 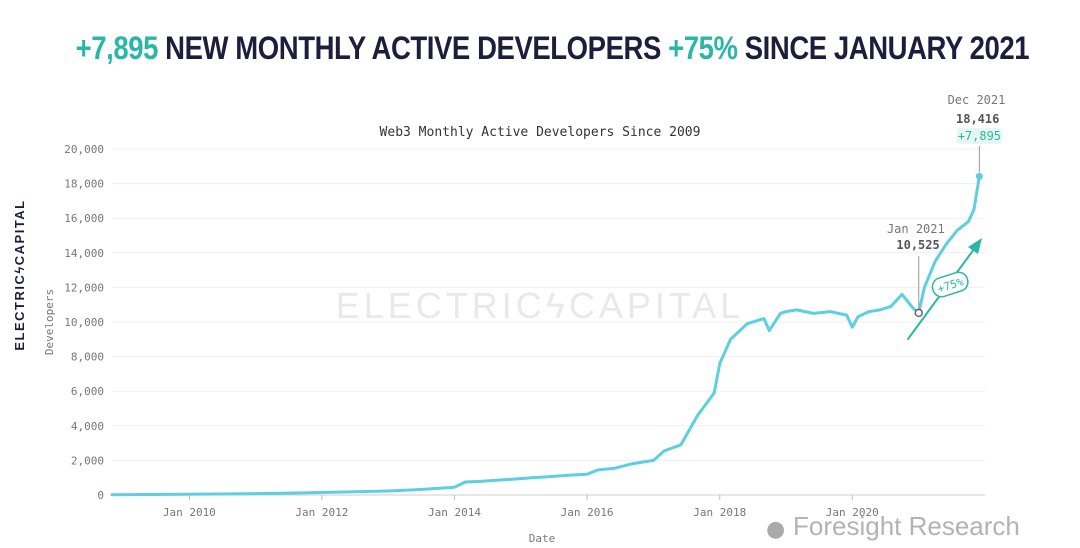 What do you see at coordinates (542, 538) in the screenshot?
I see `x-axis-label: Date` at bounding box center [542, 538].